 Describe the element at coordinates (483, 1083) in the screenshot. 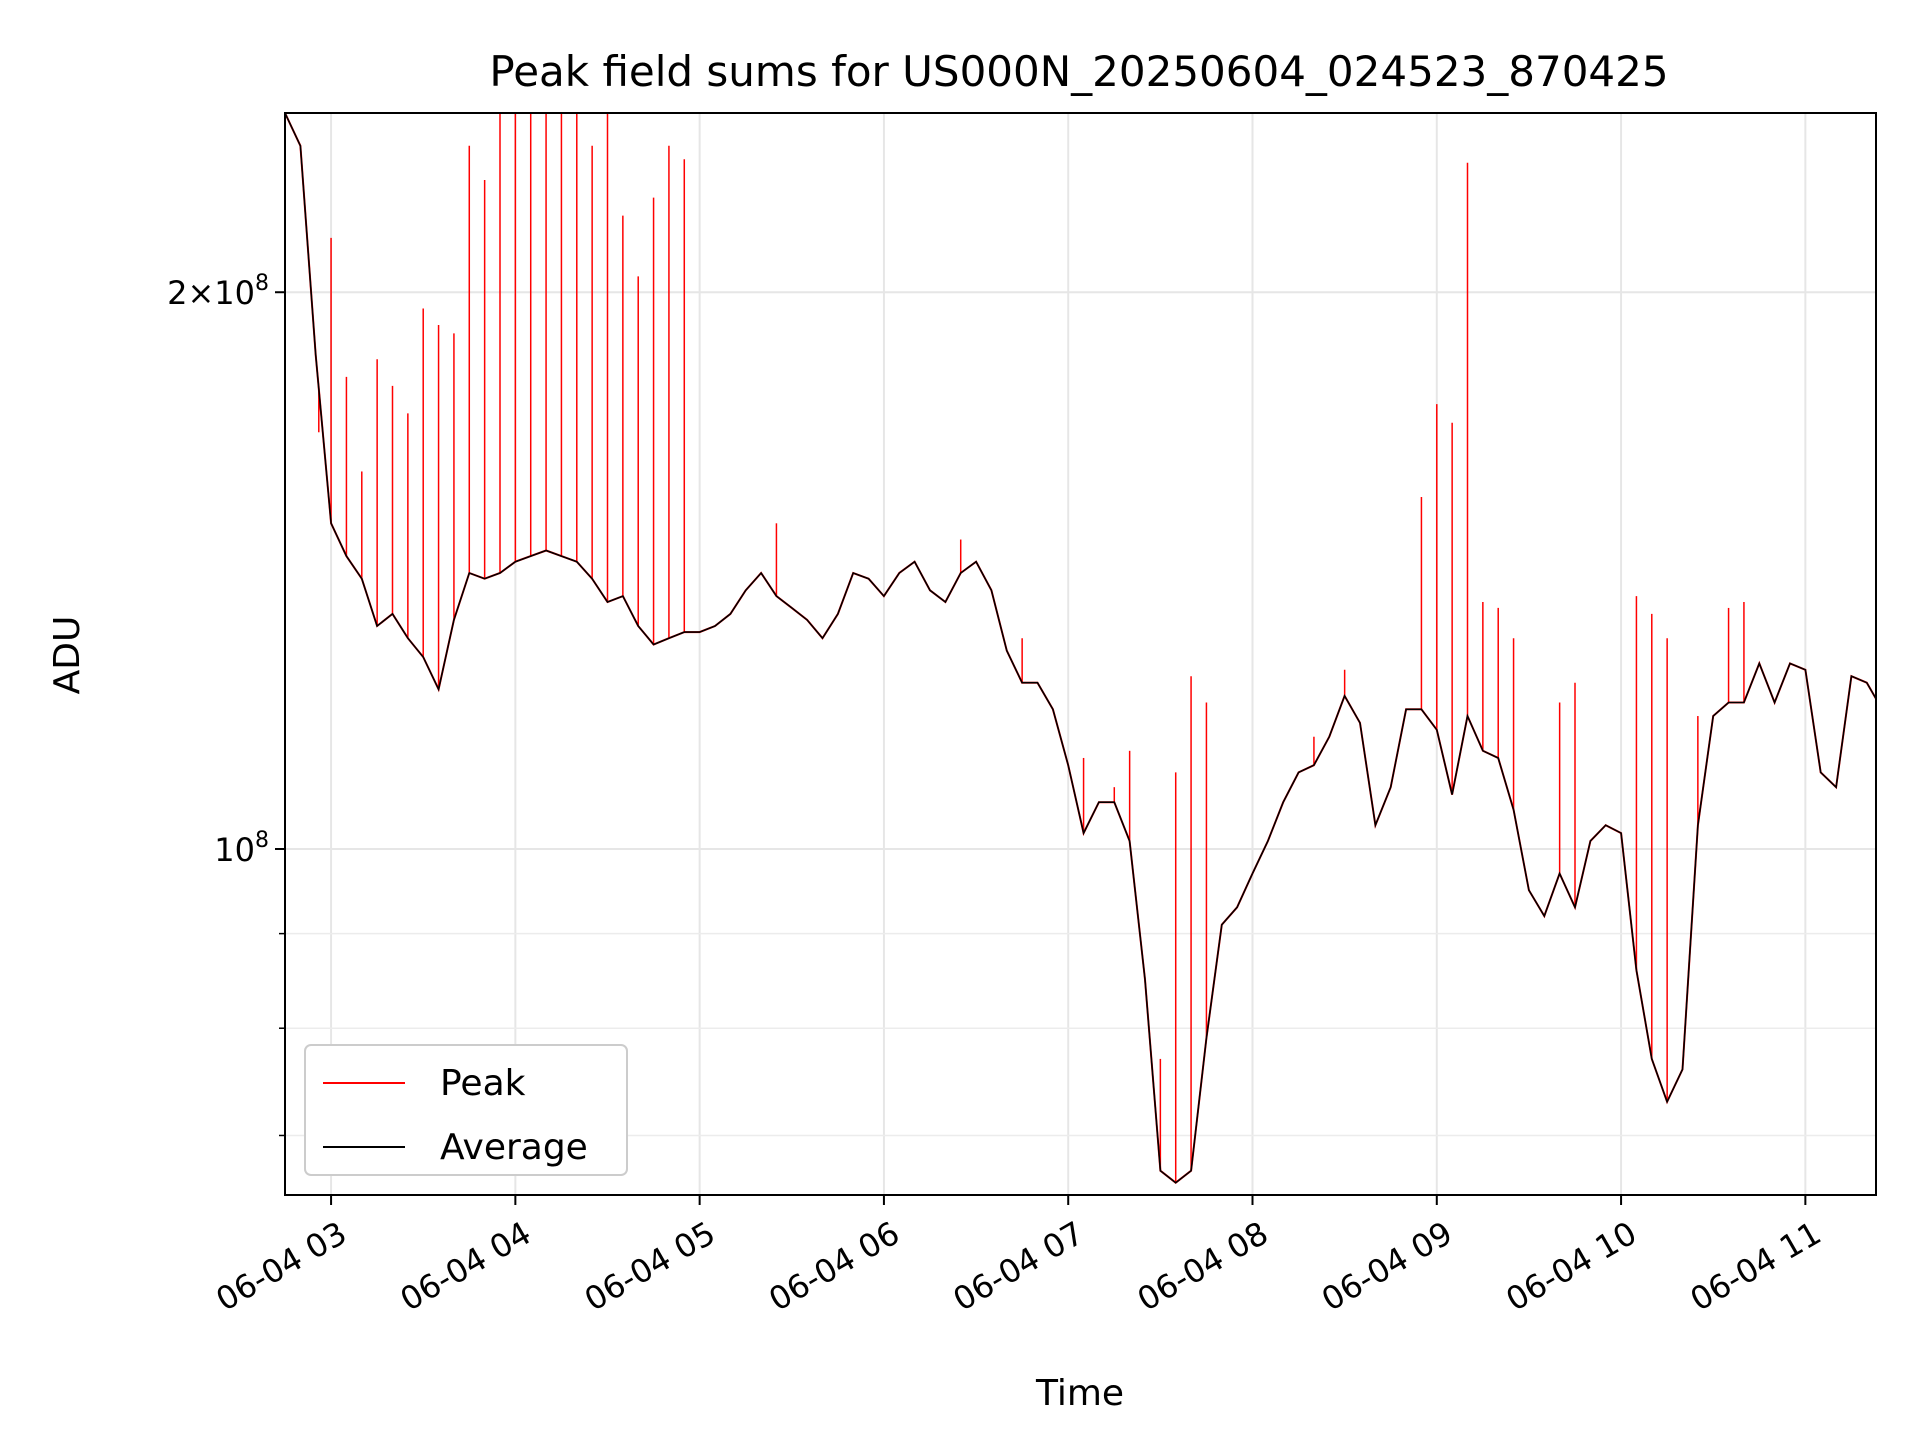

I see `legend-label: Peak` at that location.